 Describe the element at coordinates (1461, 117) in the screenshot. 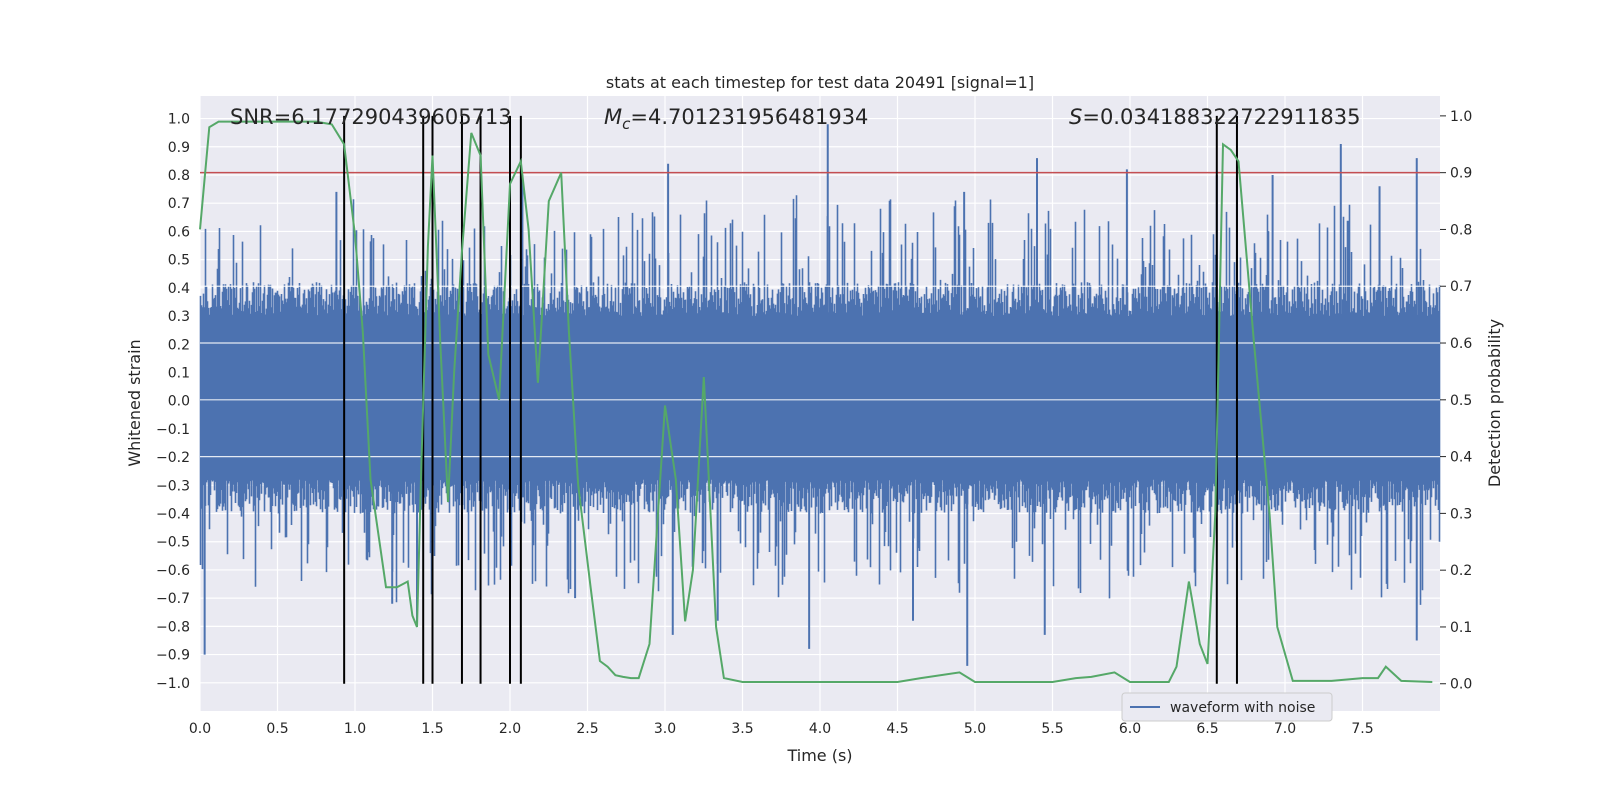

I see `y2-tick-label: 1.0` at that location.